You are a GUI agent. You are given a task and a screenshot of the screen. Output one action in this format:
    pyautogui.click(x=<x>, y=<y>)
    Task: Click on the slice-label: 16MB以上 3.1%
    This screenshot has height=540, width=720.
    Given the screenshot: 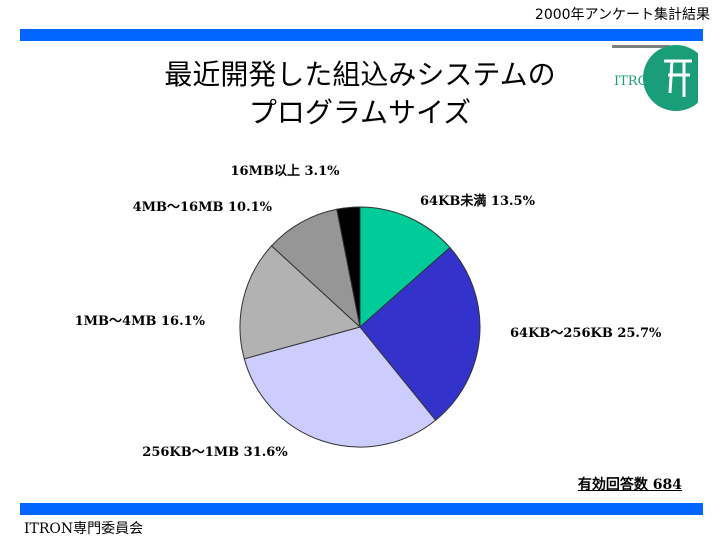 What is the action you would take?
    pyautogui.click(x=286, y=171)
    